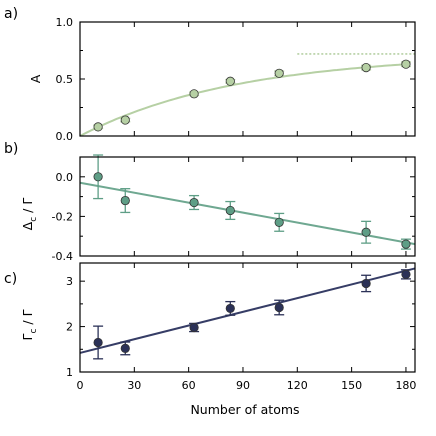  Describe the element at coordinates (65, 79) in the screenshot. I see `panel-a-ytick-label: 0.5` at that location.